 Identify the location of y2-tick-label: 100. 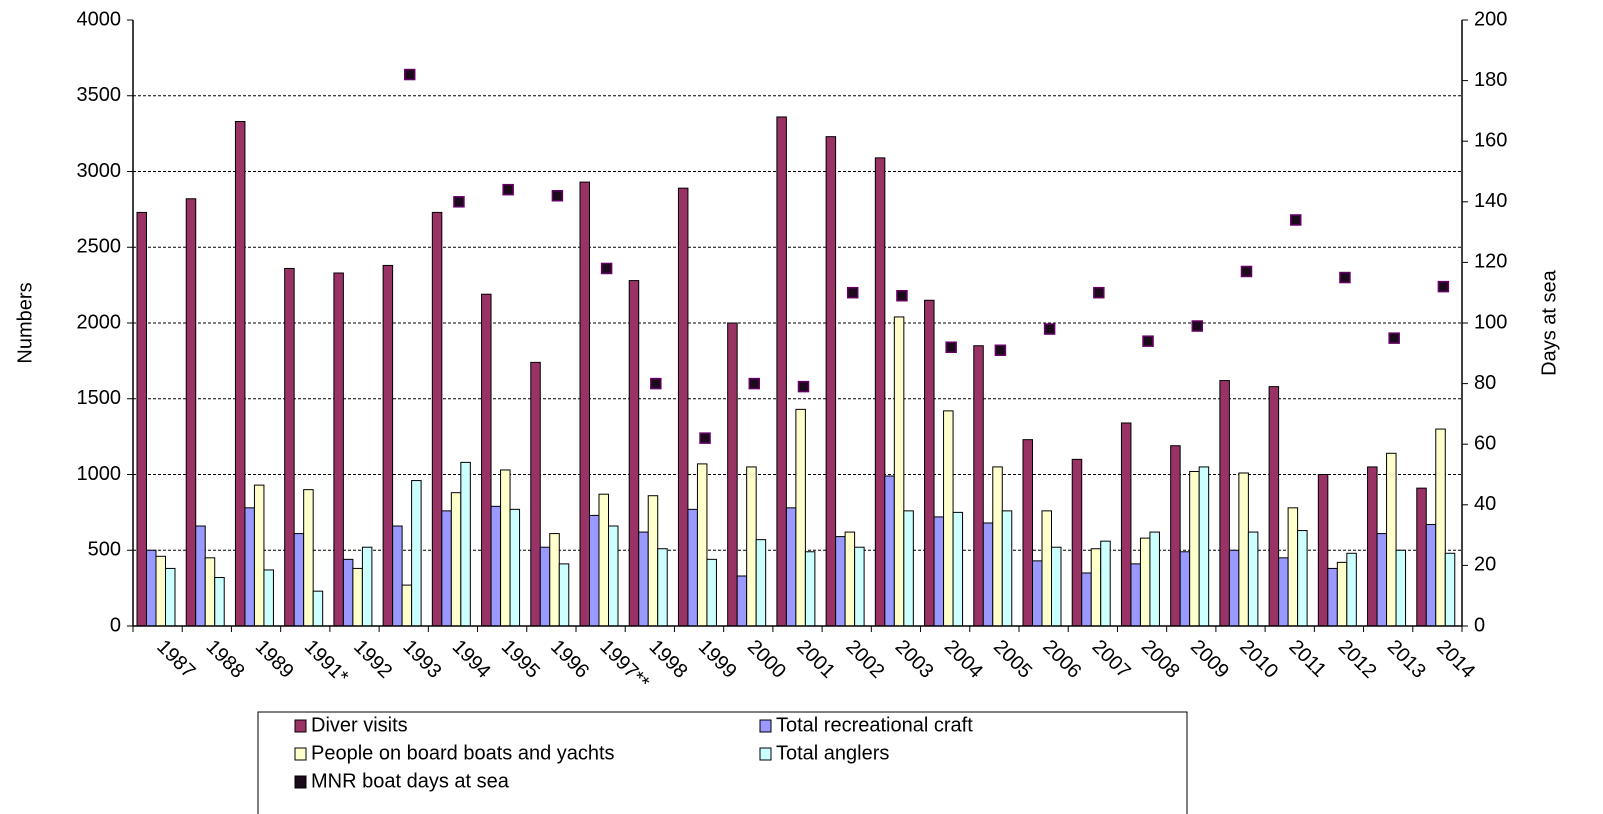
(1490, 322).